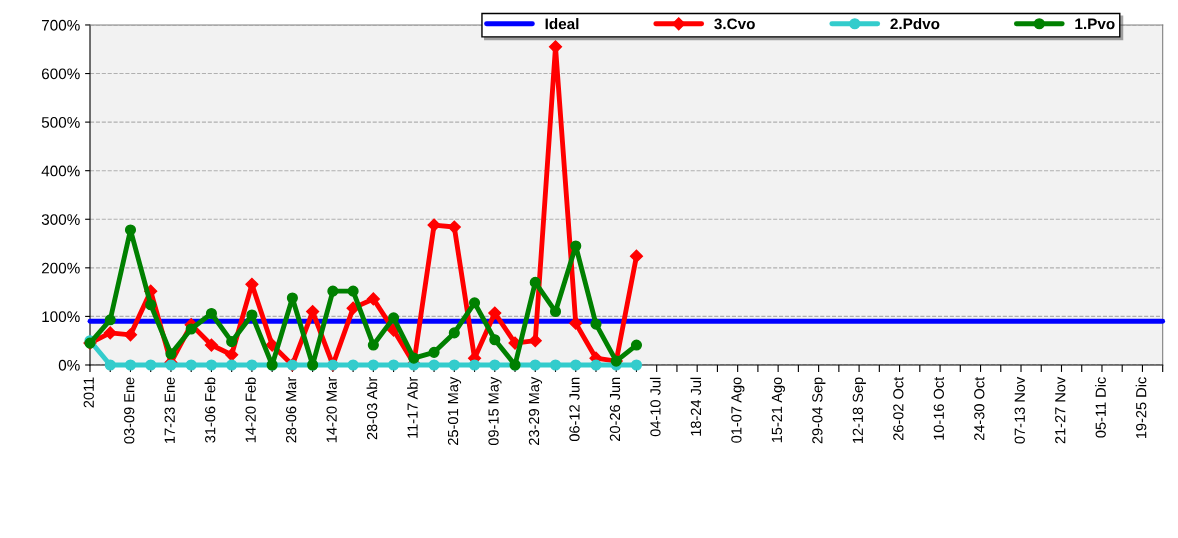  What do you see at coordinates (696, 406) in the screenshot?
I see `x-tick-label: 18-24 Jul` at bounding box center [696, 406].